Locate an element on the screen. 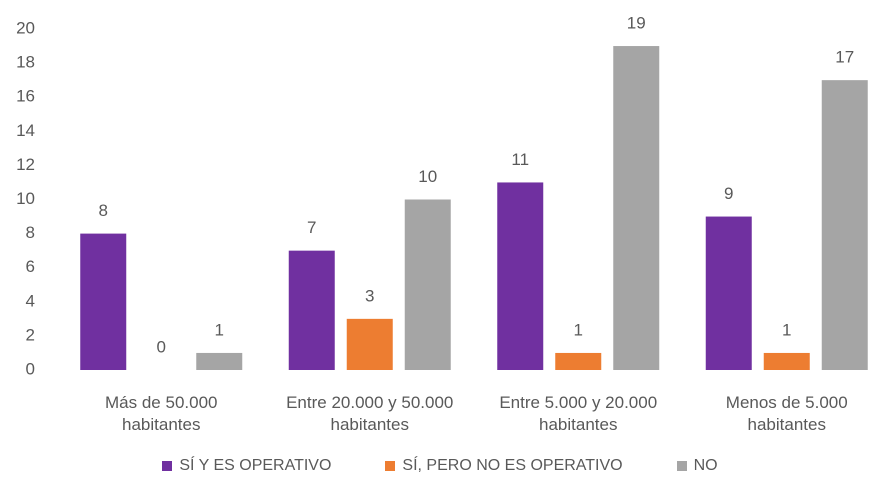 The width and height of the screenshot is (880, 486). legend-label: SÍ Y ES OPERATIVO is located at coordinates (255, 465).